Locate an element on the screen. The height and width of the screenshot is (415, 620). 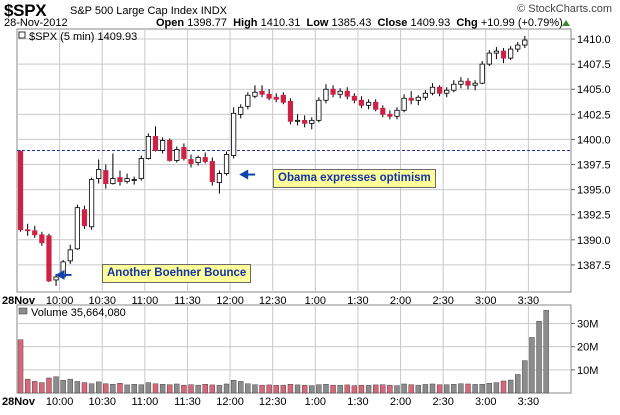
volume-x-tick-label: 12:00 is located at coordinates (230, 402).